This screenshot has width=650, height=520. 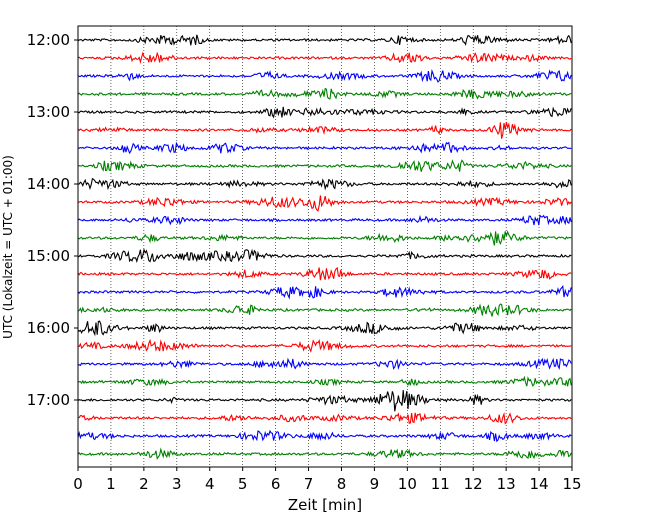 What do you see at coordinates (177, 484) in the screenshot?
I see `x-tick-label: 3` at bounding box center [177, 484].